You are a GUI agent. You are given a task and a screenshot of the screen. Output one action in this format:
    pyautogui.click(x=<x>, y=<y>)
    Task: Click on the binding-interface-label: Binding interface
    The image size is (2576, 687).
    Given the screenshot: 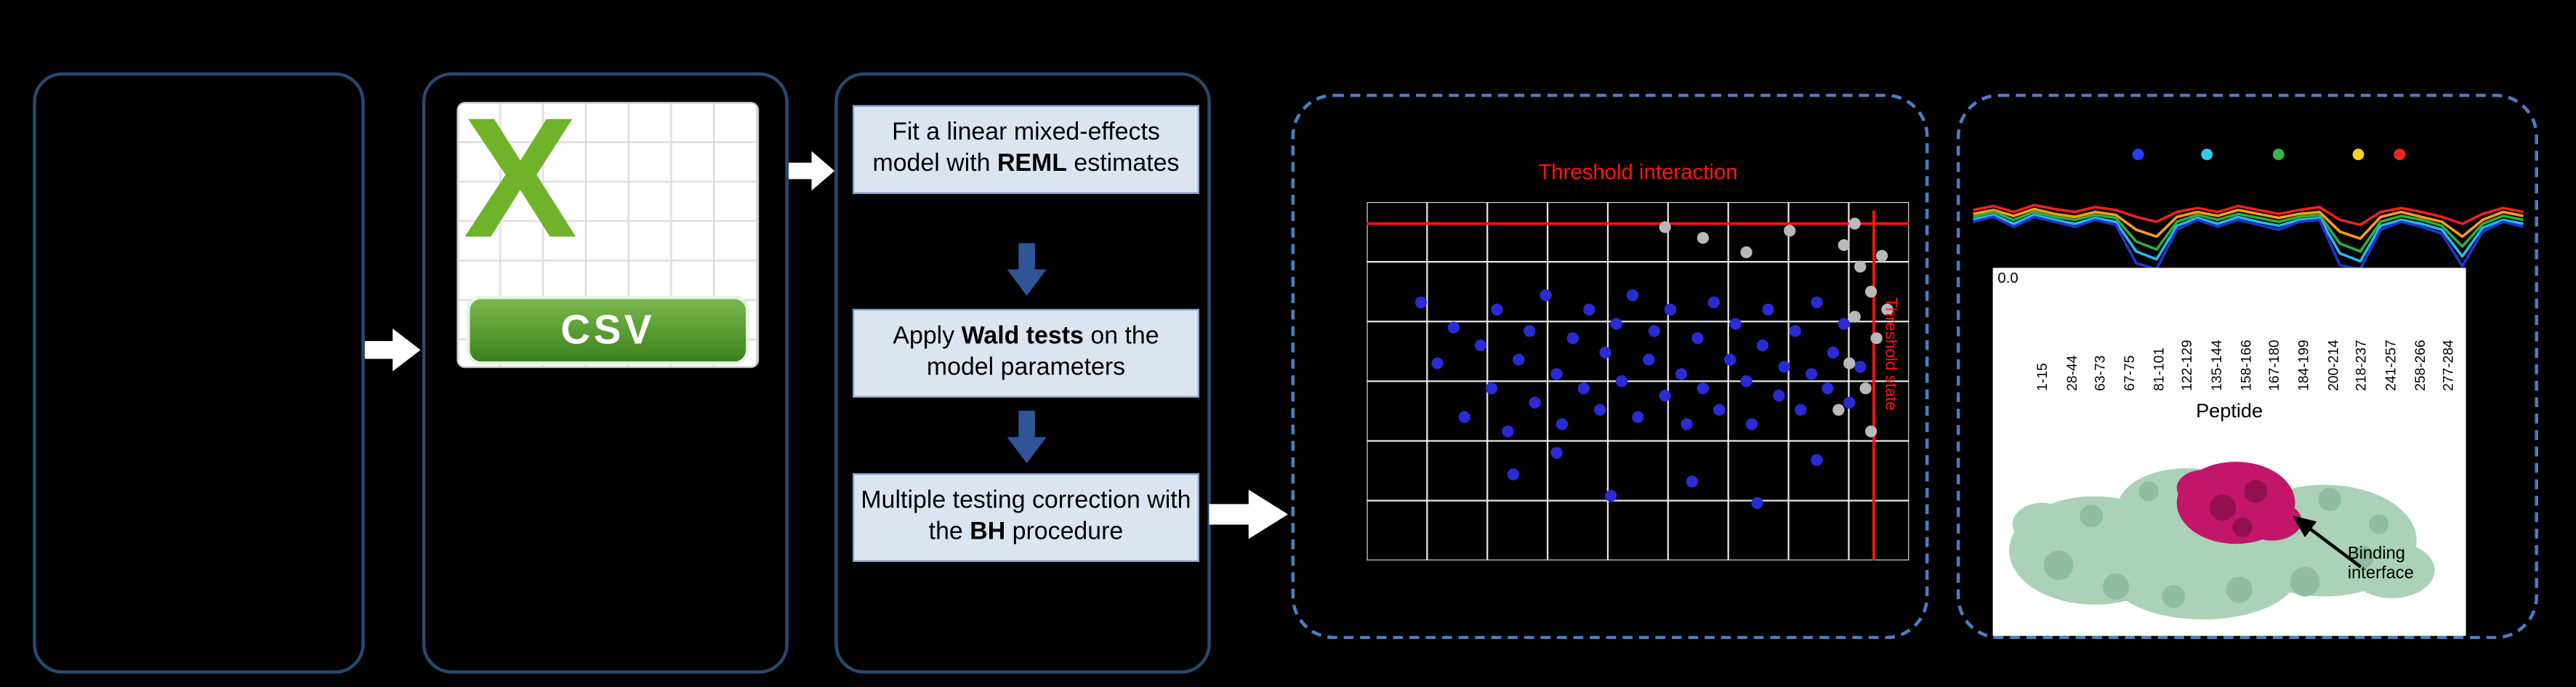 What is the action you would take?
    pyautogui.click(x=2380, y=564)
    